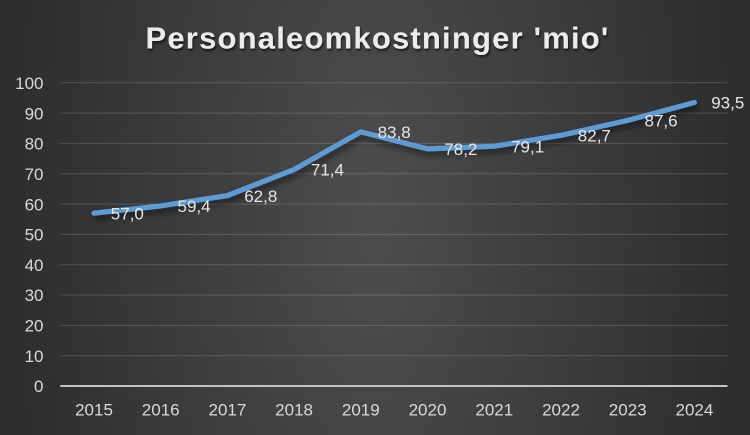  What do you see at coordinates (527, 146) in the screenshot?
I see `svg-text: 79,1` at bounding box center [527, 146].